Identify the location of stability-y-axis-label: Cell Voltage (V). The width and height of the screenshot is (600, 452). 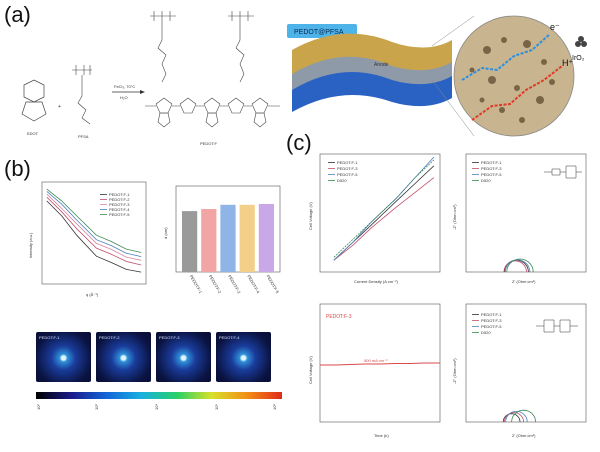
(310, 370).